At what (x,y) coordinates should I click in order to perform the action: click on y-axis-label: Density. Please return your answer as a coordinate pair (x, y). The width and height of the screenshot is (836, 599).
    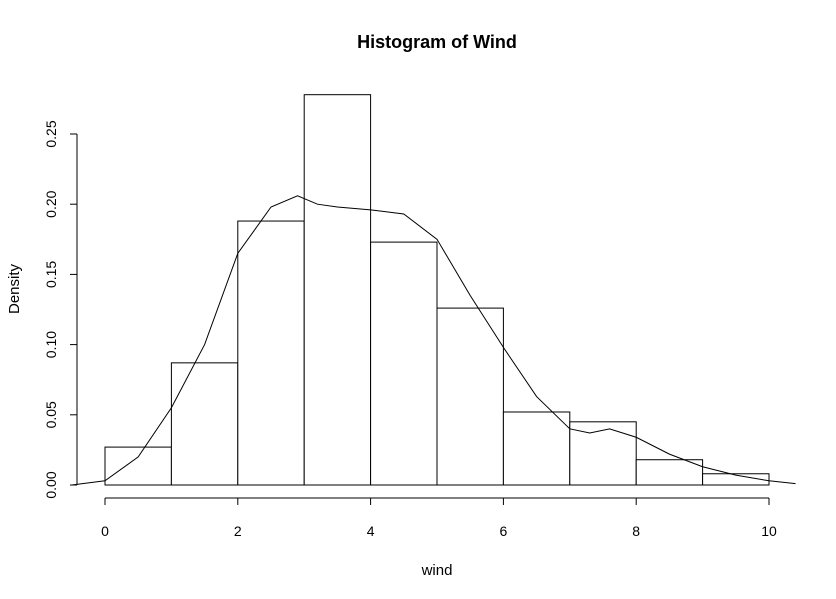
    Looking at the image, I should click on (14, 288).